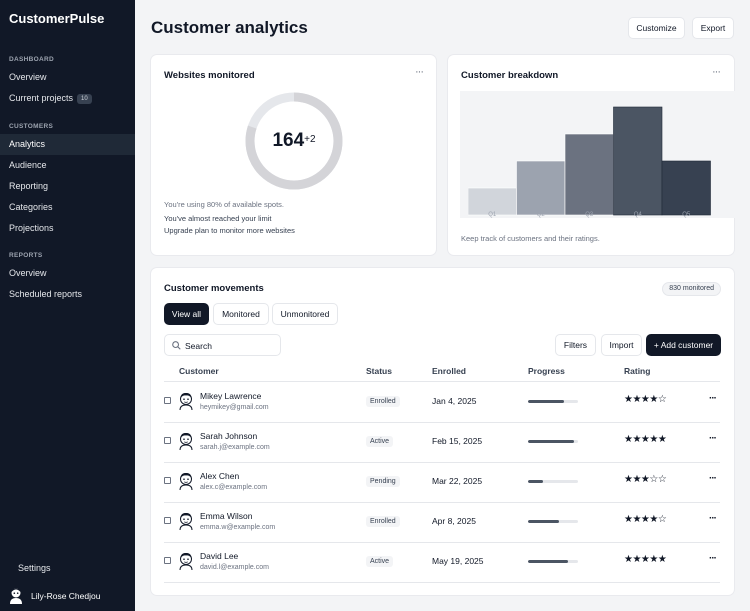 The width and height of the screenshot is (750, 611). Describe the element at coordinates (457, 441) in the screenshot. I see `enrolled-date: Feb 15, 2025` at that location.